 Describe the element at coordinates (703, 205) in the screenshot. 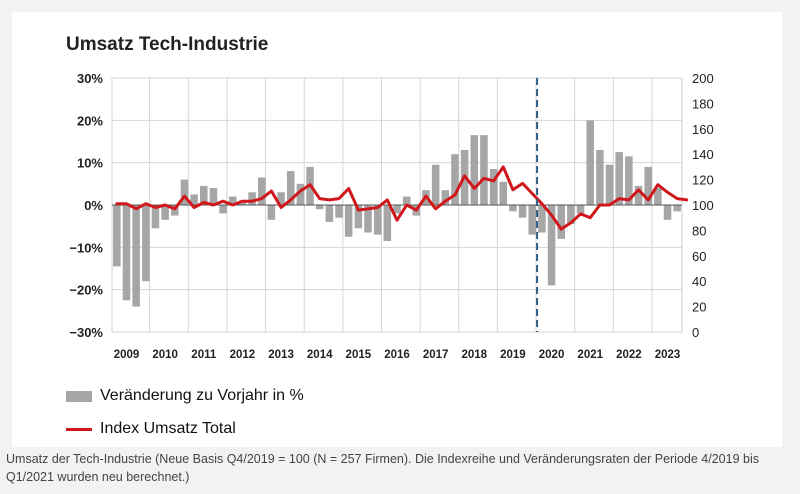

I see `right-tick-label: 100` at that location.